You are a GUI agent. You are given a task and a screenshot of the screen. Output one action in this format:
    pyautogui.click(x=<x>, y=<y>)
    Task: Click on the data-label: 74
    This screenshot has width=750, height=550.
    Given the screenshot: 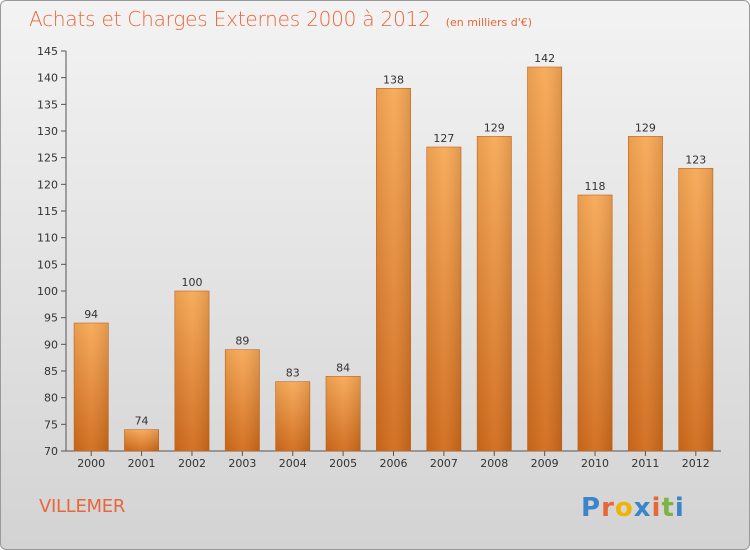 What is the action you would take?
    pyautogui.click(x=142, y=421)
    